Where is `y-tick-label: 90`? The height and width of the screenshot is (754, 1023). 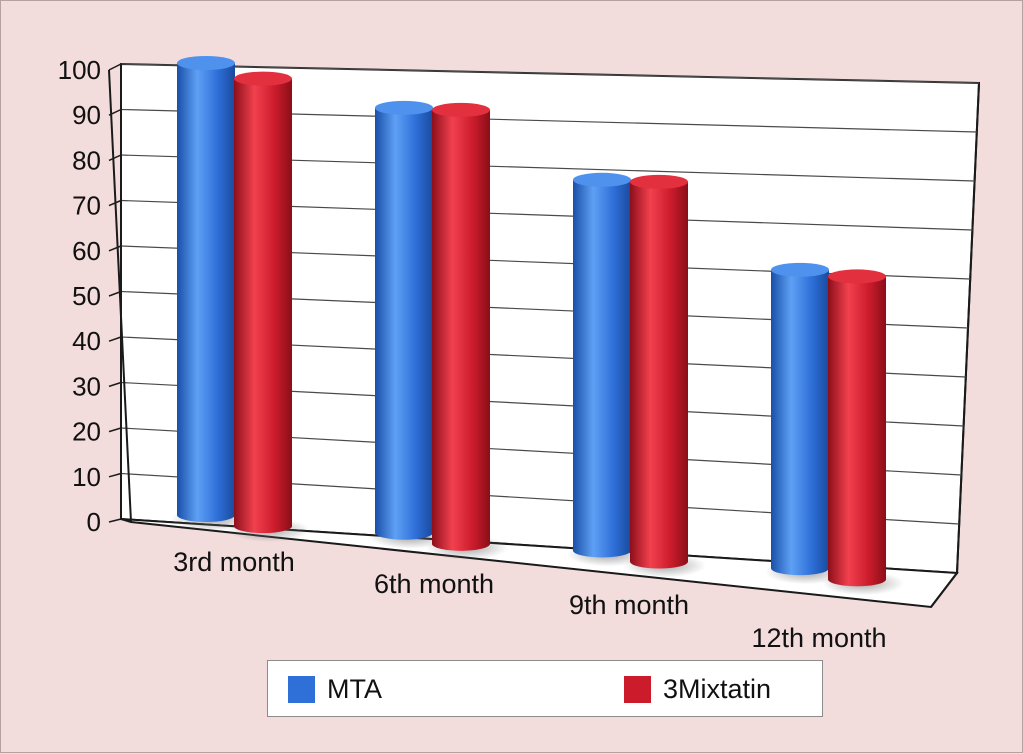
y-tick-label: 90 is located at coordinates (86, 115).